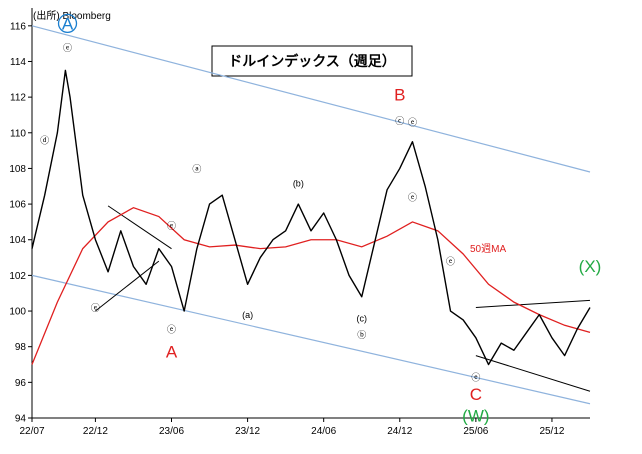 Image resolution: width=642 pixels, height=454 pixels. Describe the element at coordinates (475, 416) in the screenshot. I see `wave-label: (W)` at that location.